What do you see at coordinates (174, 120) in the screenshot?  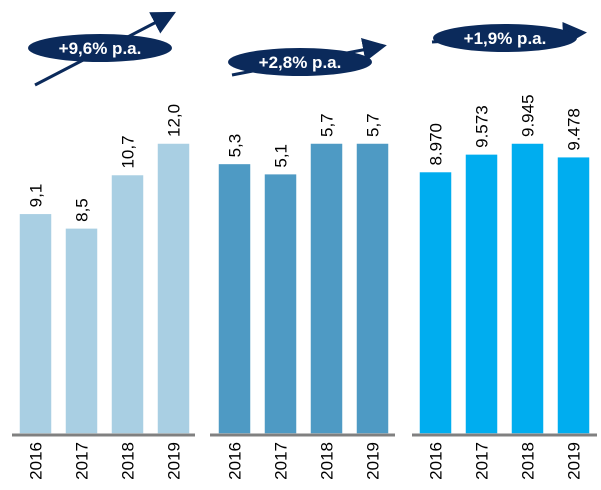 I see `value-label: 12,0` at bounding box center [174, 120].